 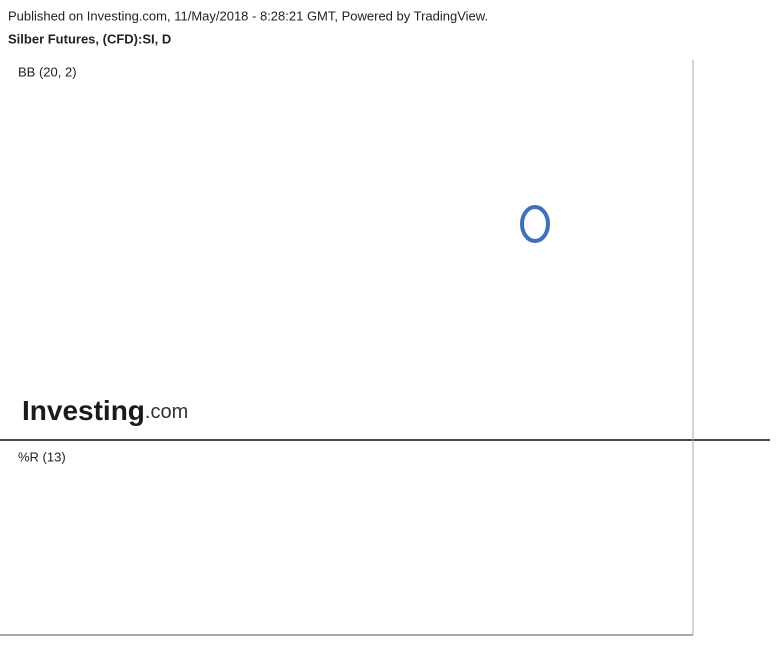 I want to click on symbol-title: Silber Futures, (CFD):SI, D, so click(x=89, y=38).